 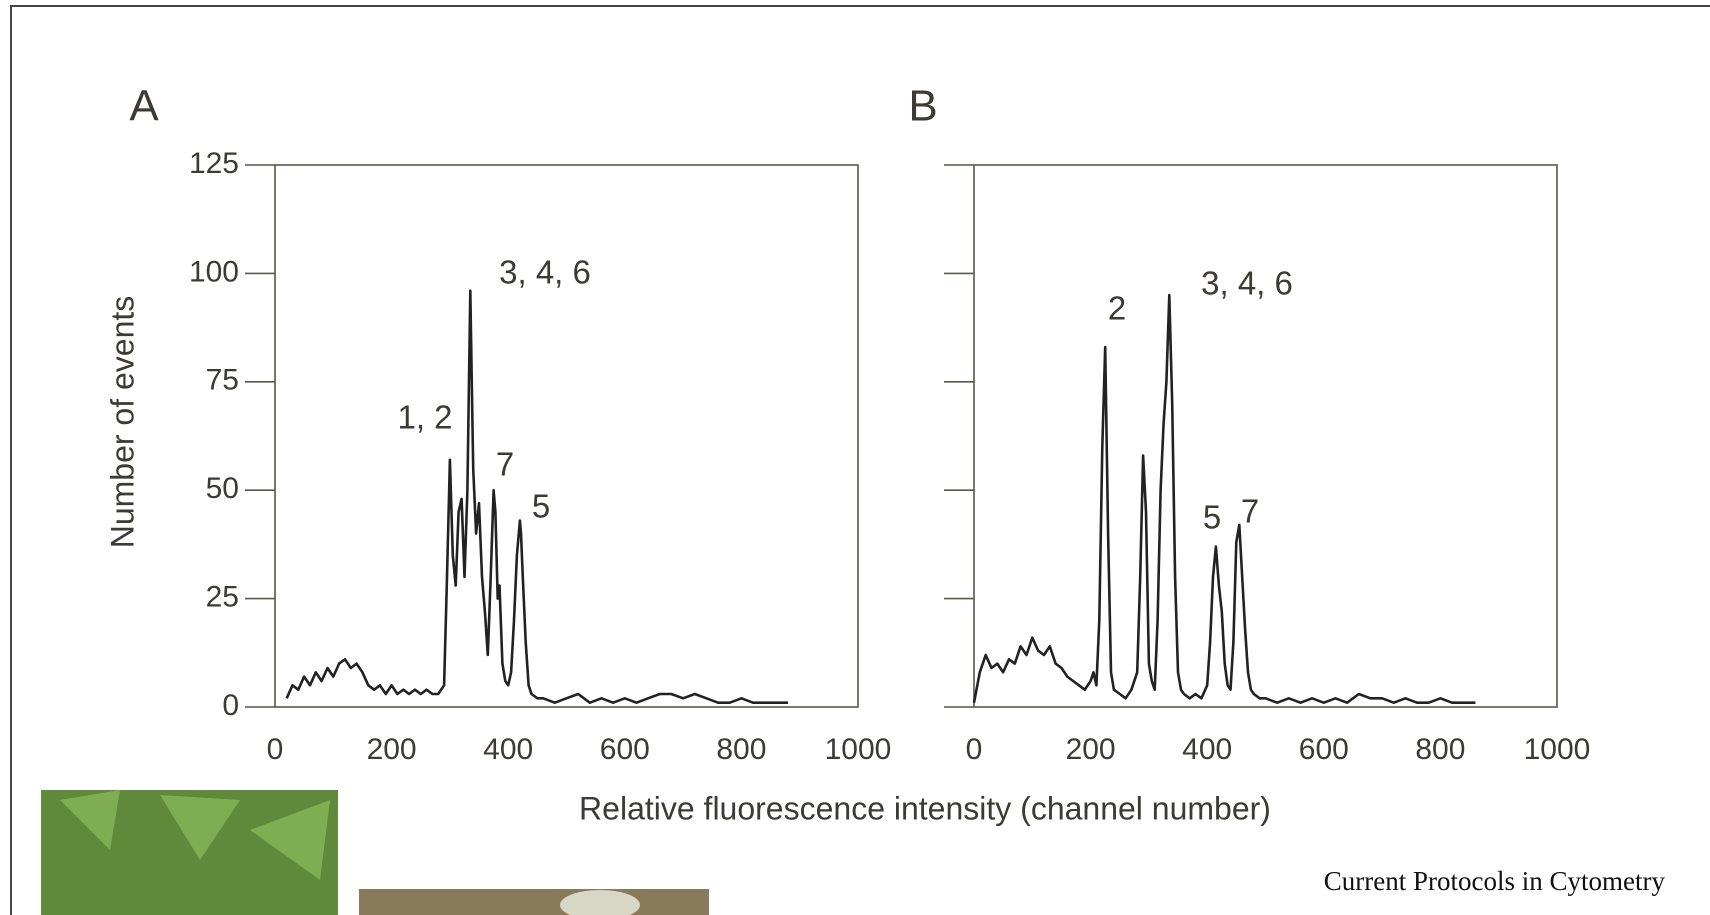 I want to click on peak-annotation: 2, so click(x=1117, y=308).